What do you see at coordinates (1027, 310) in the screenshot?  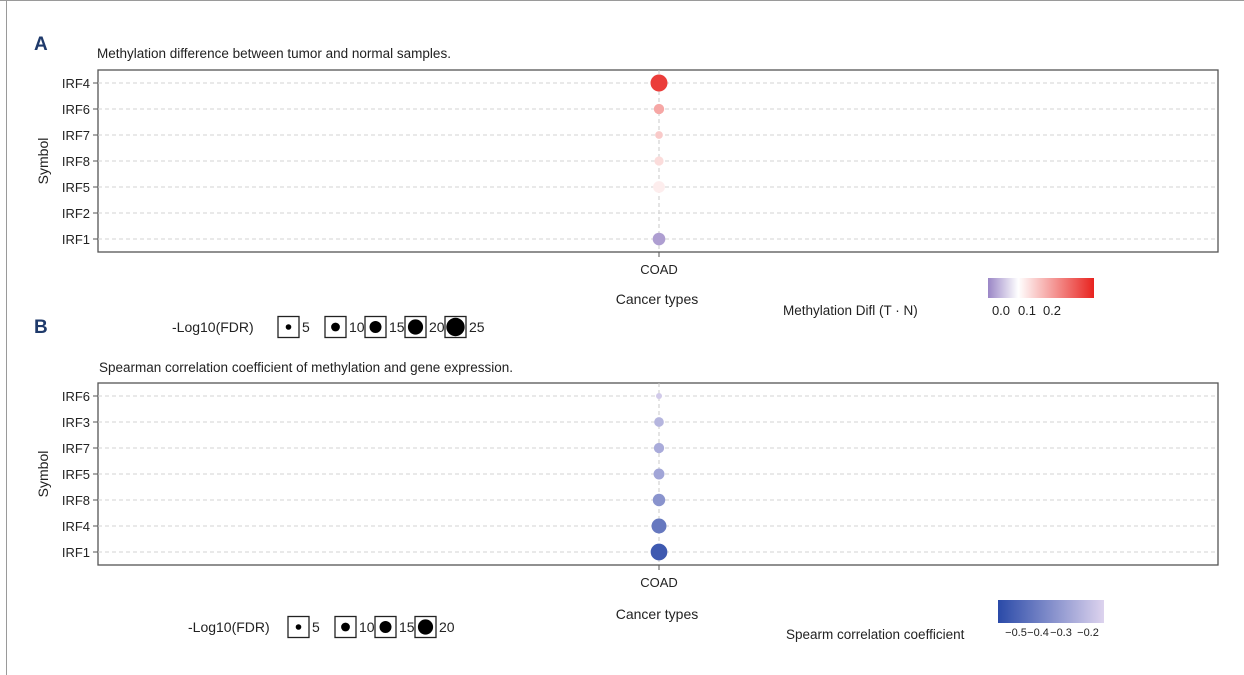 I see `color-legend-tick-label: 0.1` at bounding box center [1027, 310].